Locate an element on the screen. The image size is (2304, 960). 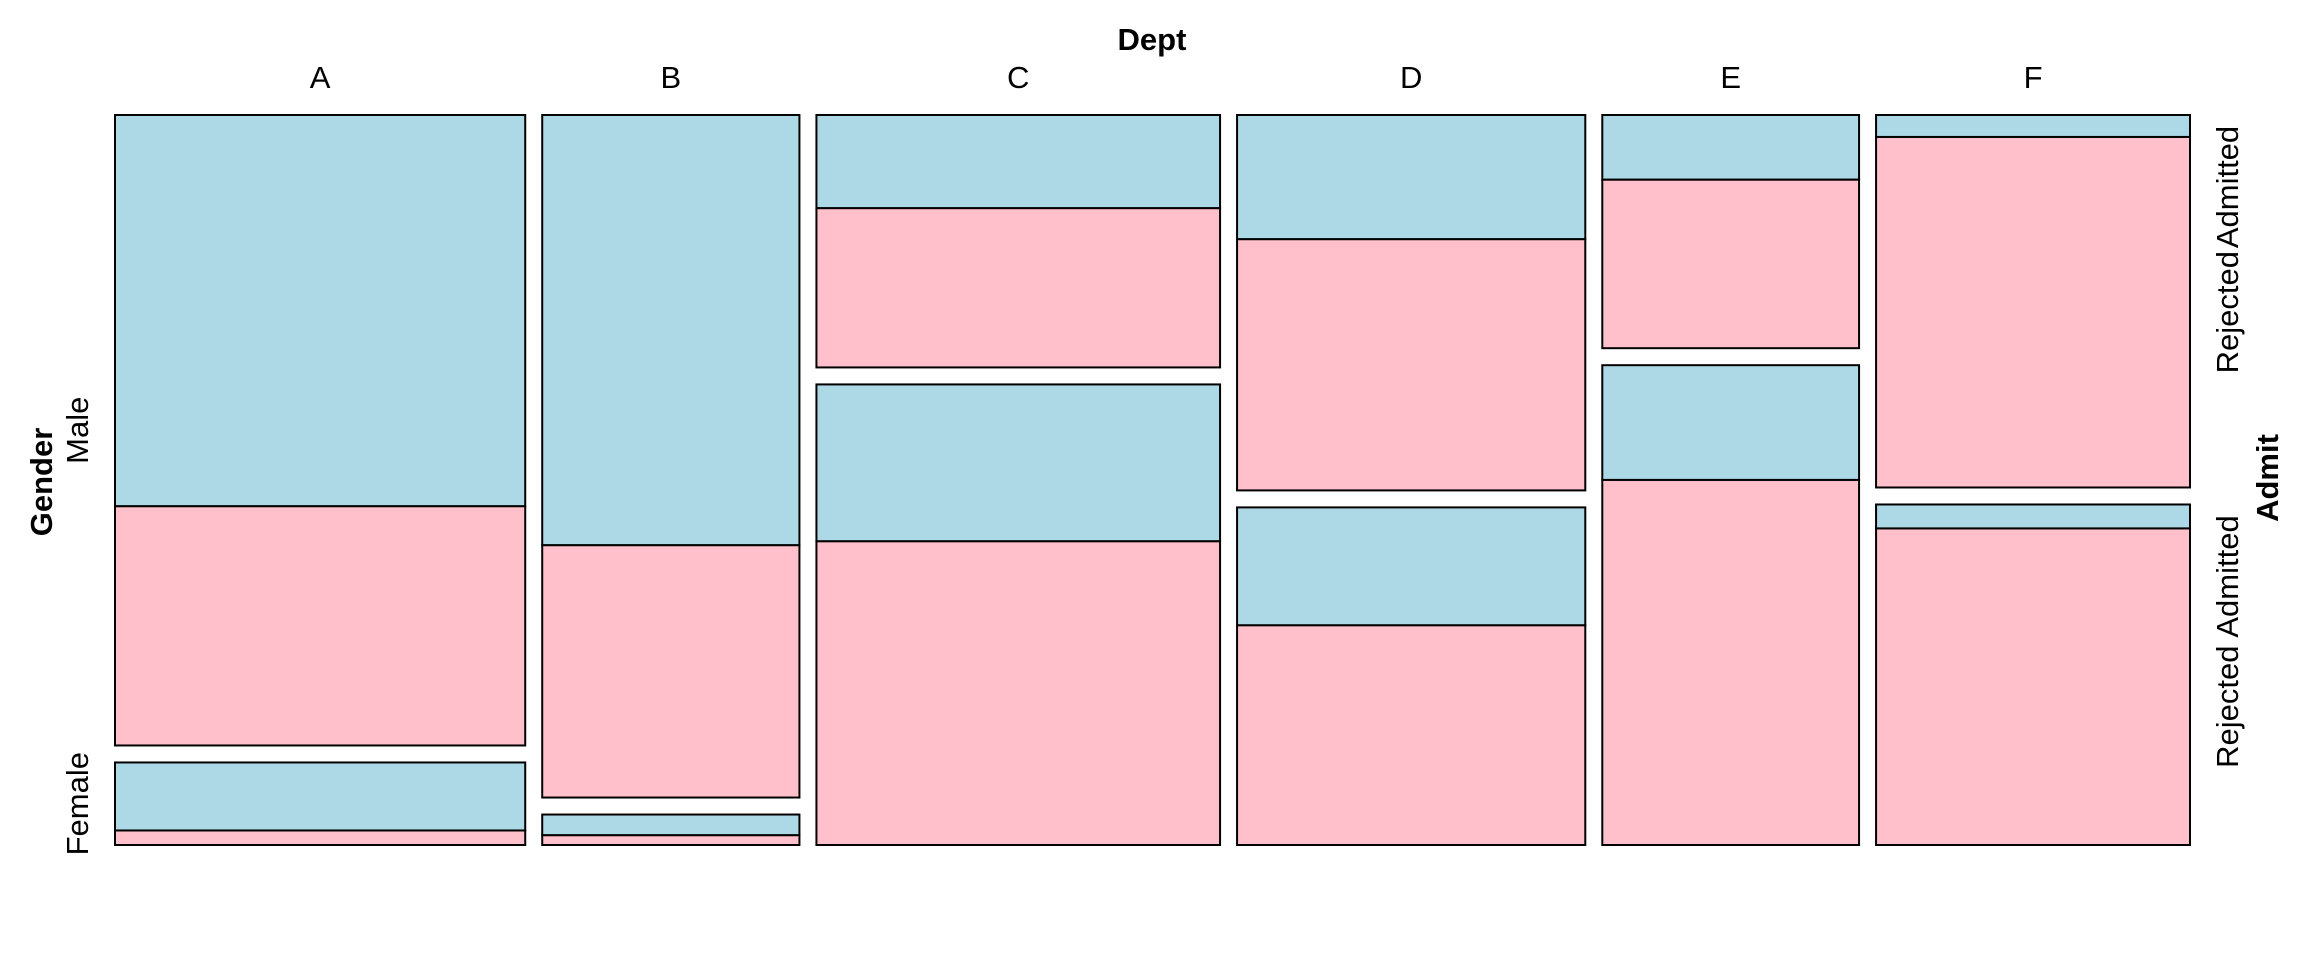
x-tick-F: F is located at coordinates (2033, 77).